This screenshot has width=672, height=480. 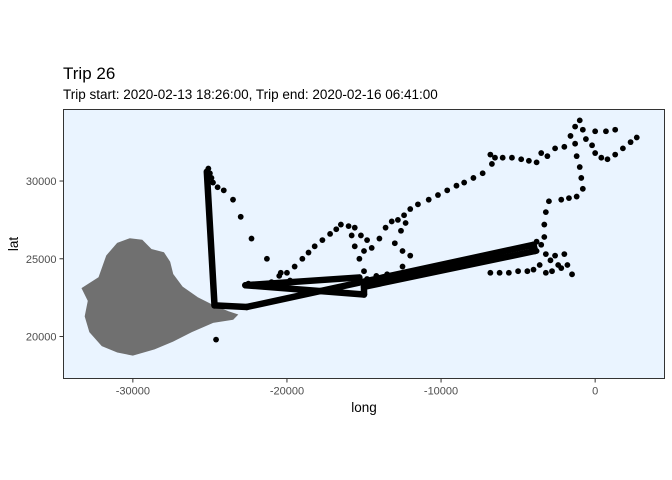 What do you see at coordinates (595, 392) in the screenshot?
I see `x-tick-label: 0` at bounding box center [595, 392].